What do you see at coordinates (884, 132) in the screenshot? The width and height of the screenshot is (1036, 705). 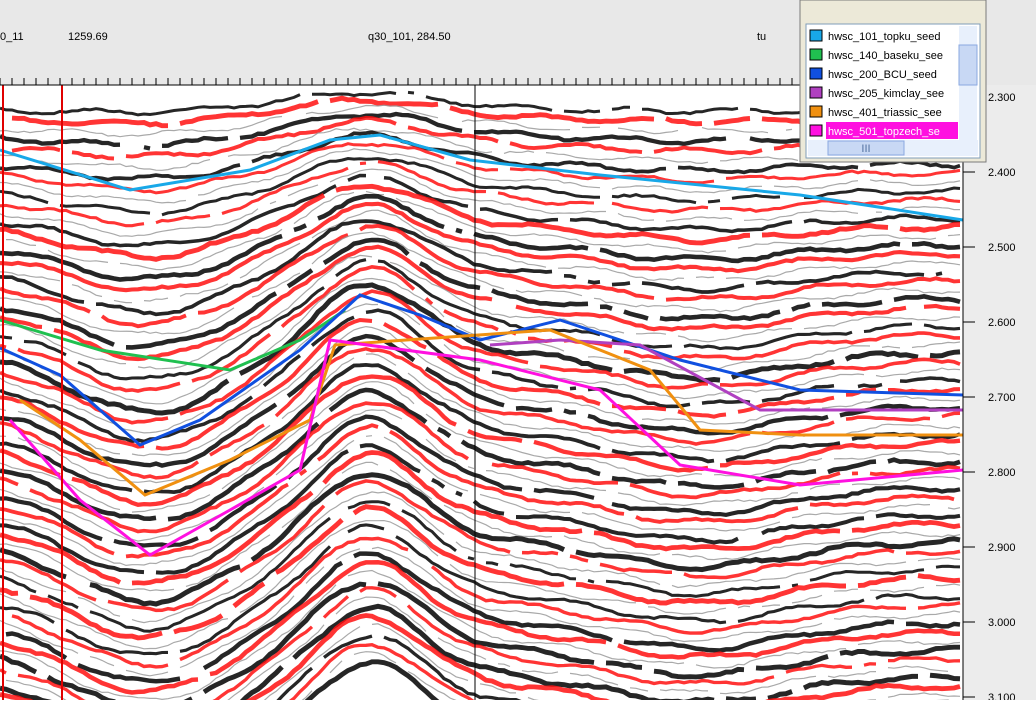 I see `legend-label: hwsc_501_topzech_se` at bounding box center [884, 132].